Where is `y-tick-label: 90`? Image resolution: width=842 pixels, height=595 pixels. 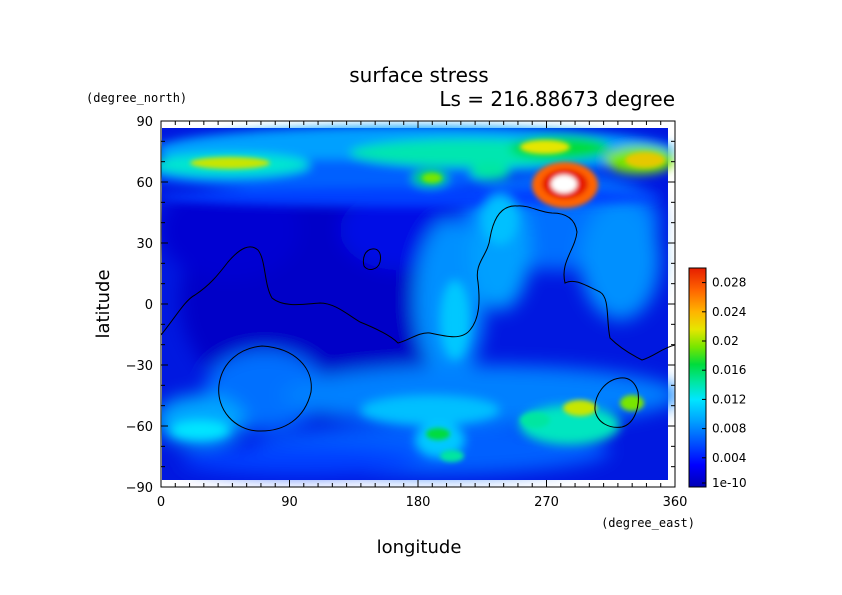 y-tick-label: 90 is located at coordinates (144, 122).